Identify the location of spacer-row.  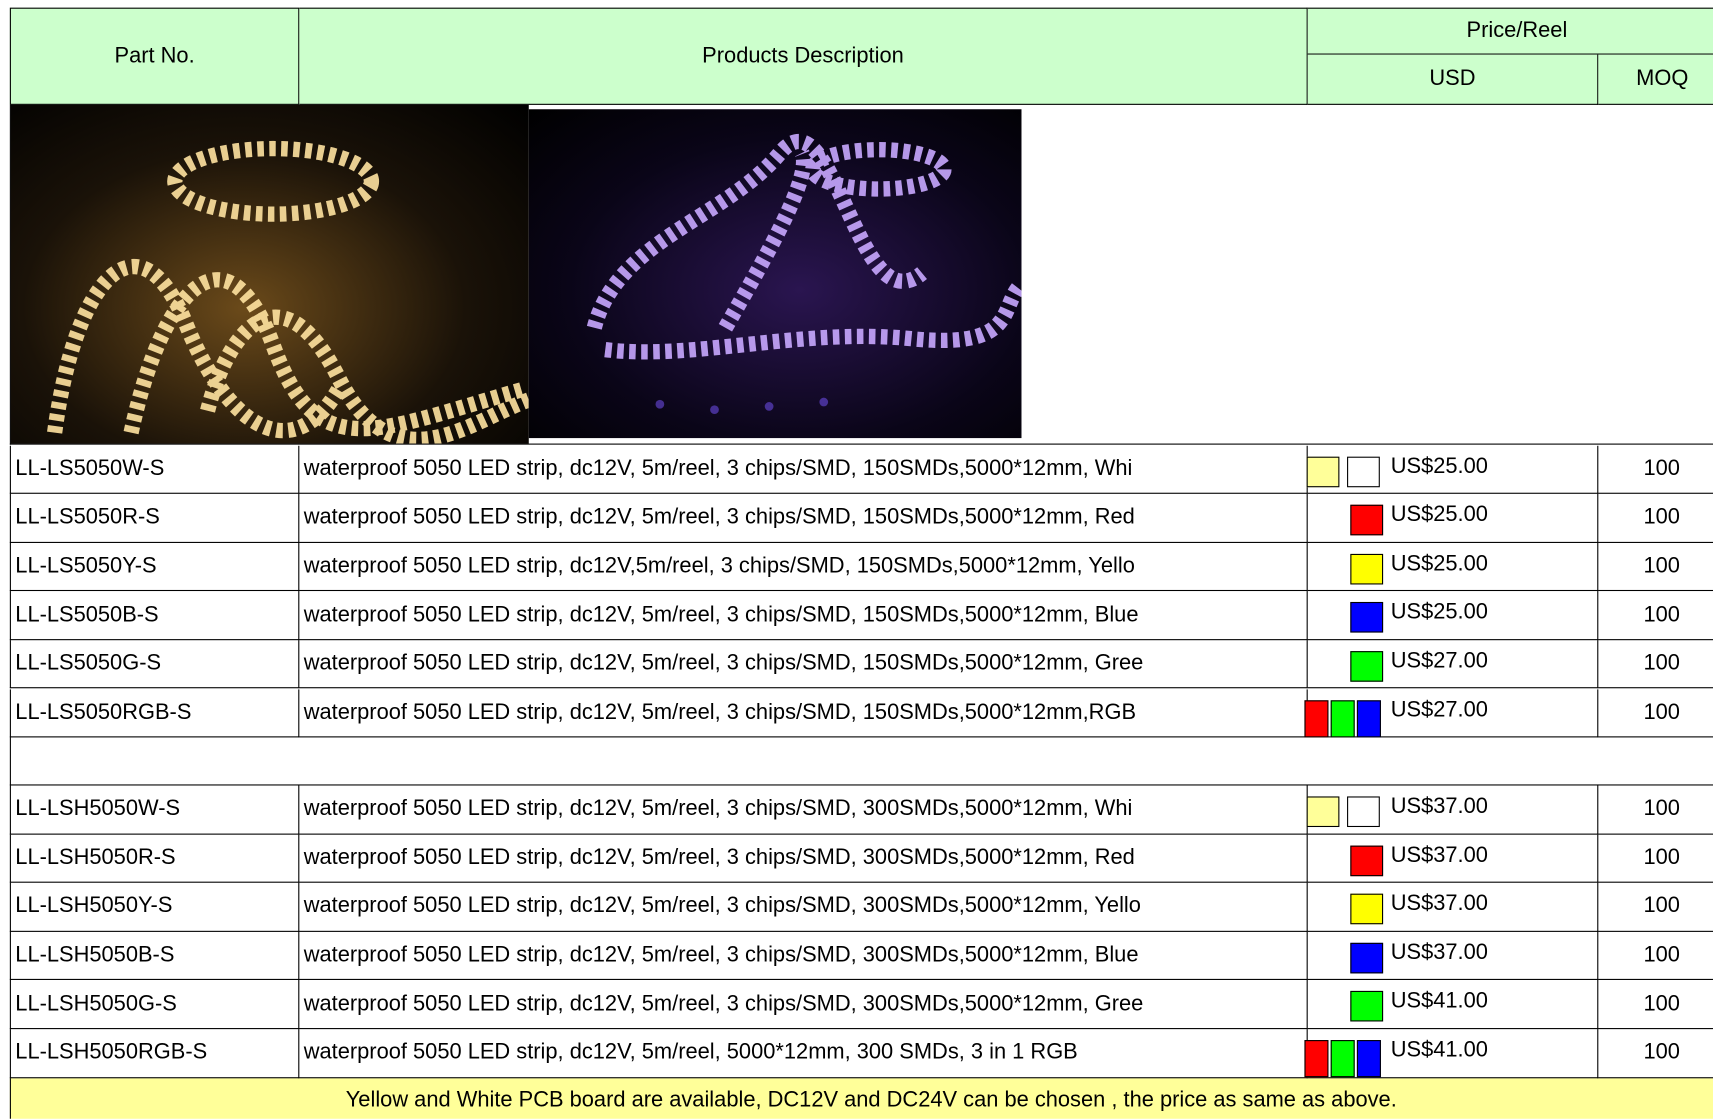
(861, 761).